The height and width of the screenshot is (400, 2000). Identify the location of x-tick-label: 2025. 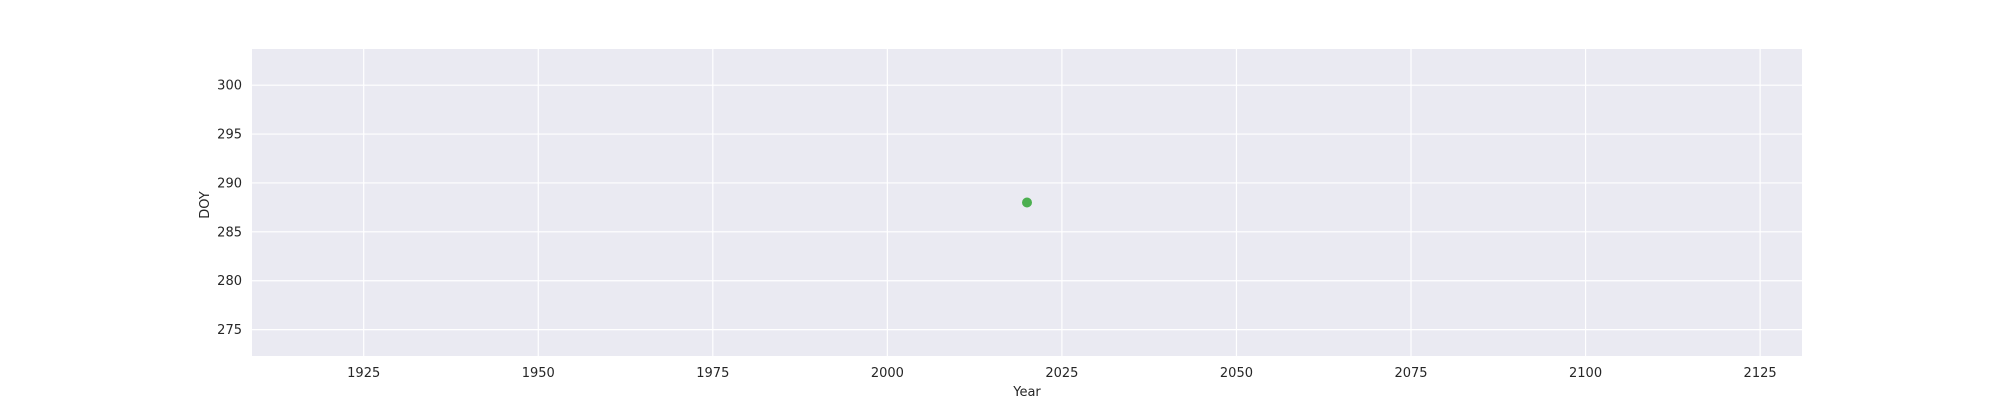
(1061, 373).